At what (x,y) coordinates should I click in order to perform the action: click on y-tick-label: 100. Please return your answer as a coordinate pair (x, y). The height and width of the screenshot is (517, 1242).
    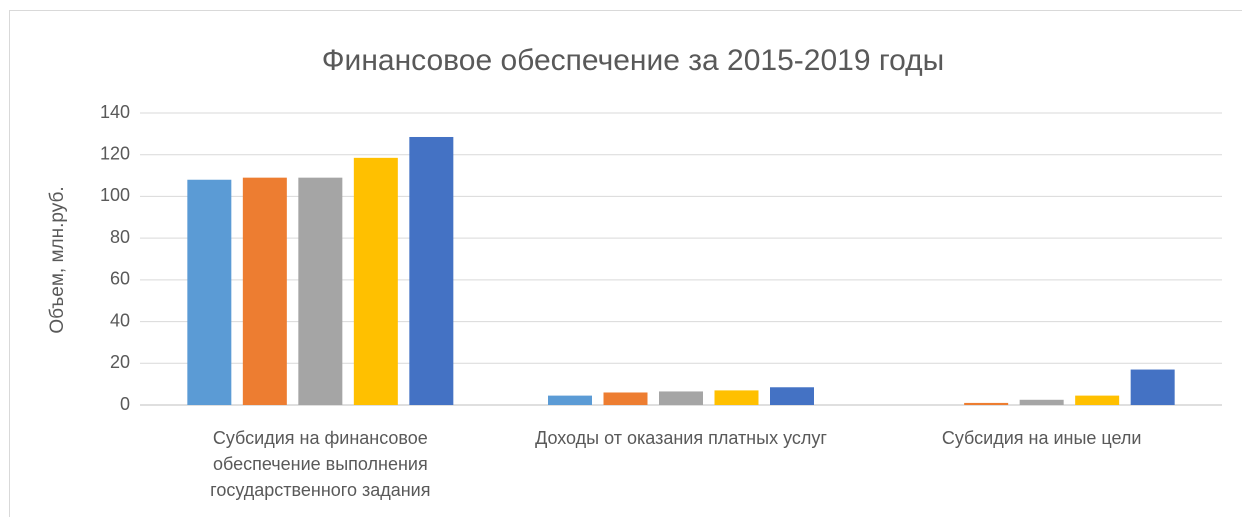
    Looking at the image, I should click on (115, 195).